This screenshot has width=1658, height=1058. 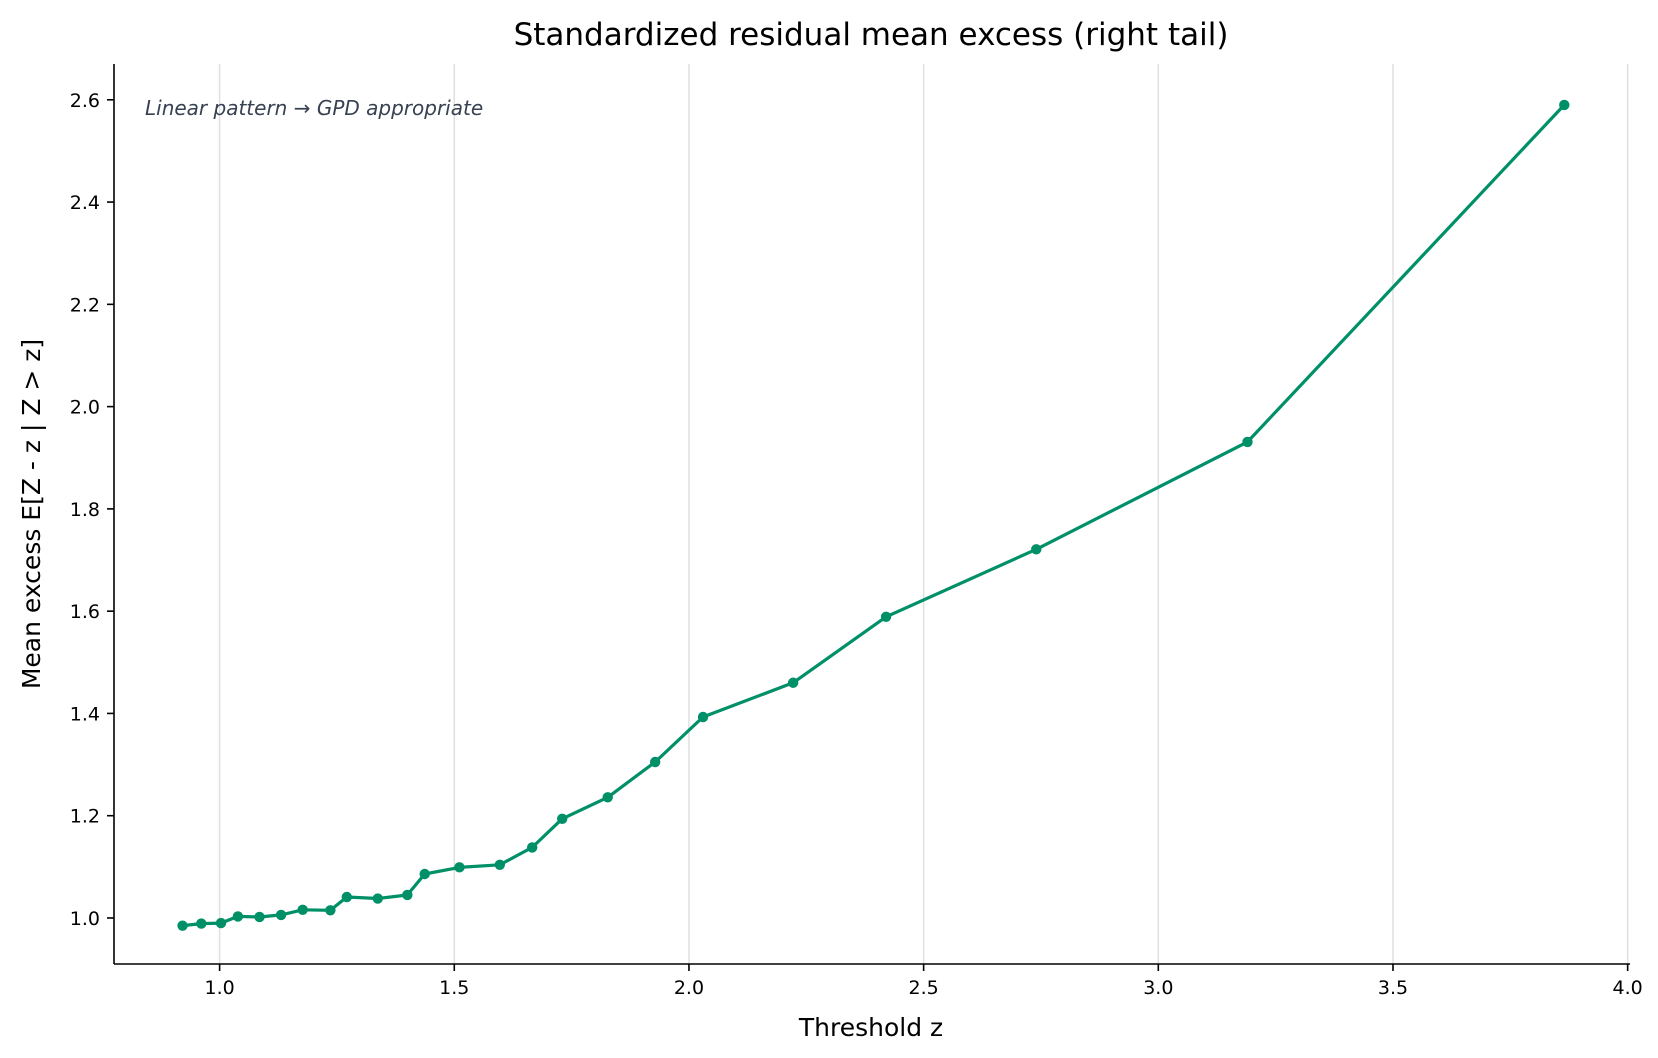 What do you see at coordinates (314, 108) in the screenshot?
I see `annotation-text: Linear pattern → GPD appropriate` at bounding box center [314, 108].